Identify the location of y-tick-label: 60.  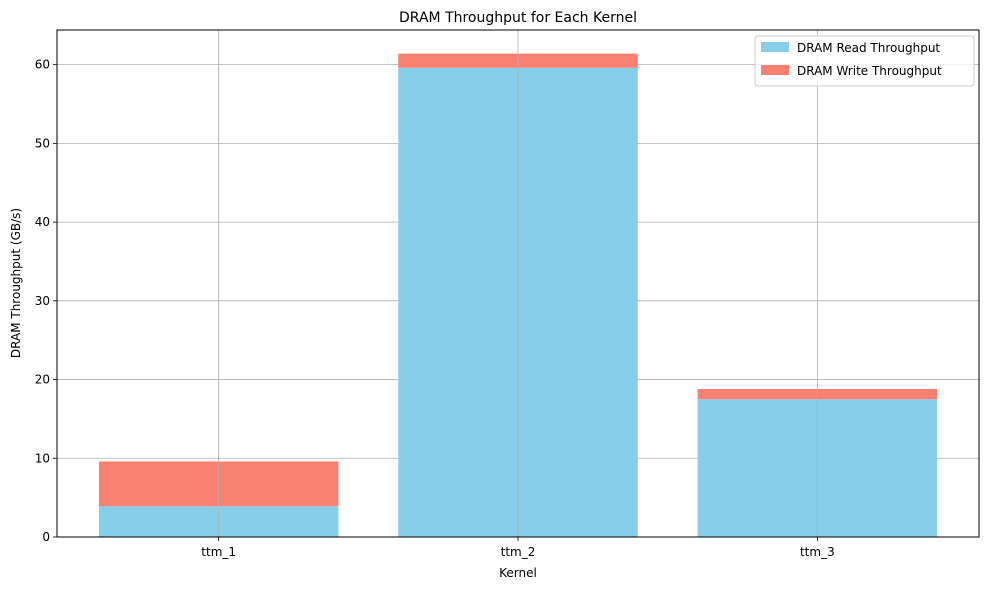
(42, 65).